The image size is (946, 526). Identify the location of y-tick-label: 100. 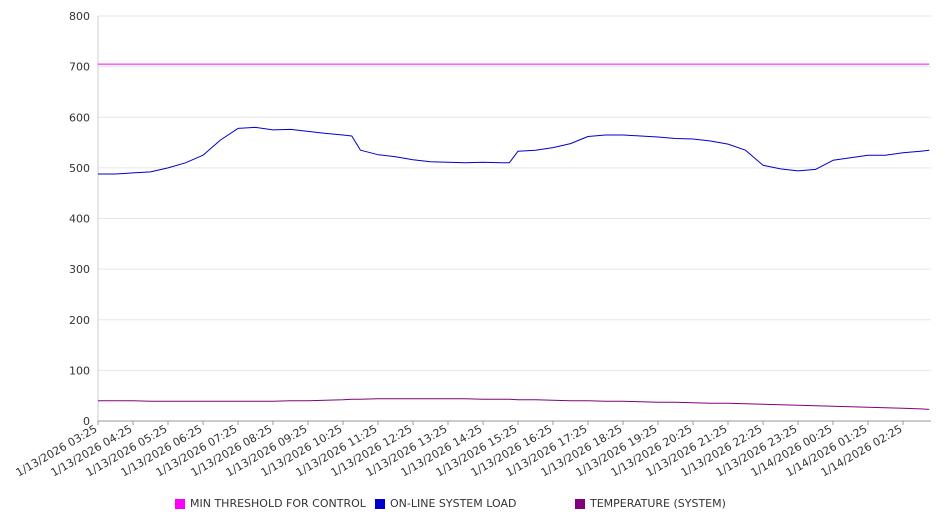
(79, 370).